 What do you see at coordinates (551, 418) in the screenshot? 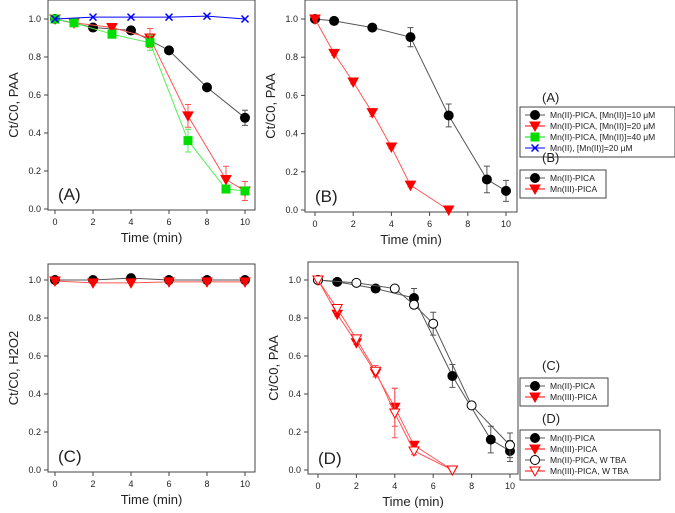
I see `legend-title: (D)` at bounding box center [551, 418].